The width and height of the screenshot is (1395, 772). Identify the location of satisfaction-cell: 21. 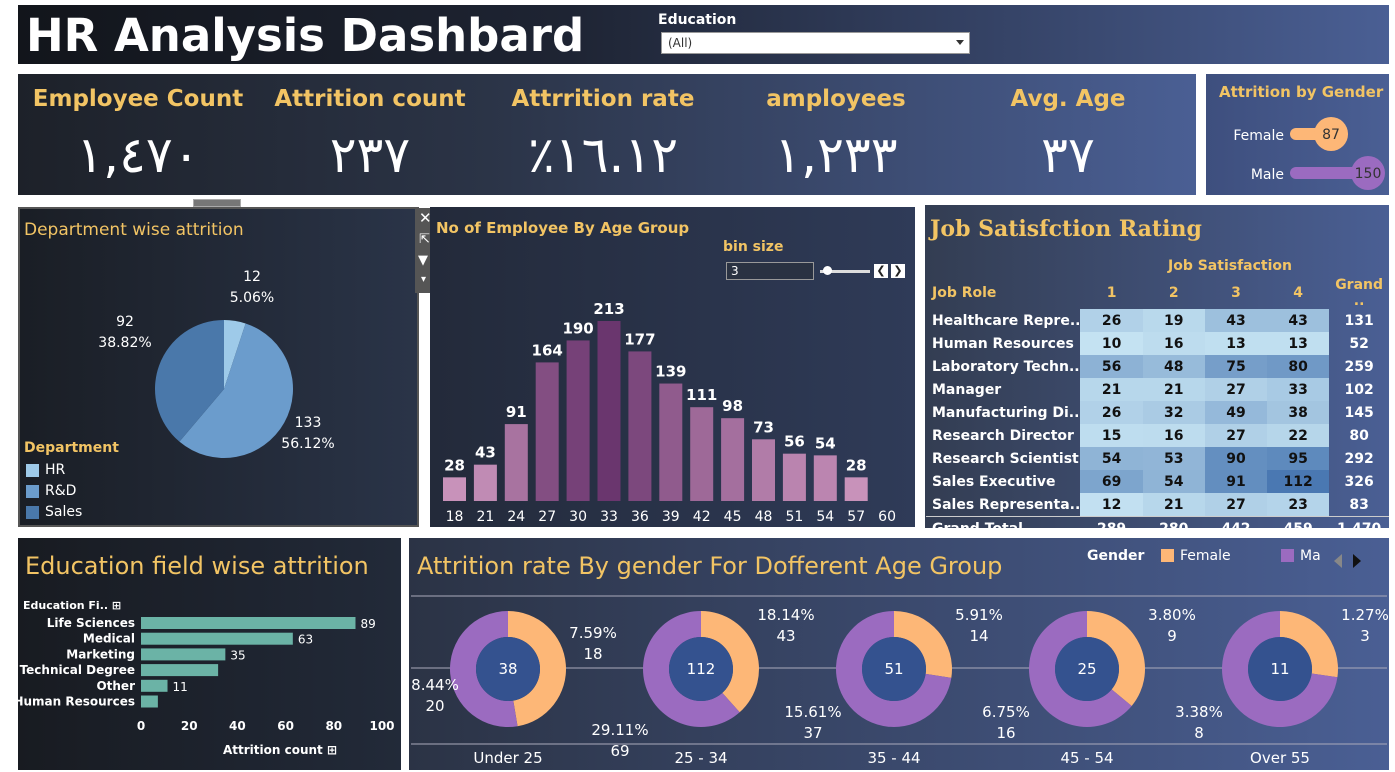
(1111, 389).